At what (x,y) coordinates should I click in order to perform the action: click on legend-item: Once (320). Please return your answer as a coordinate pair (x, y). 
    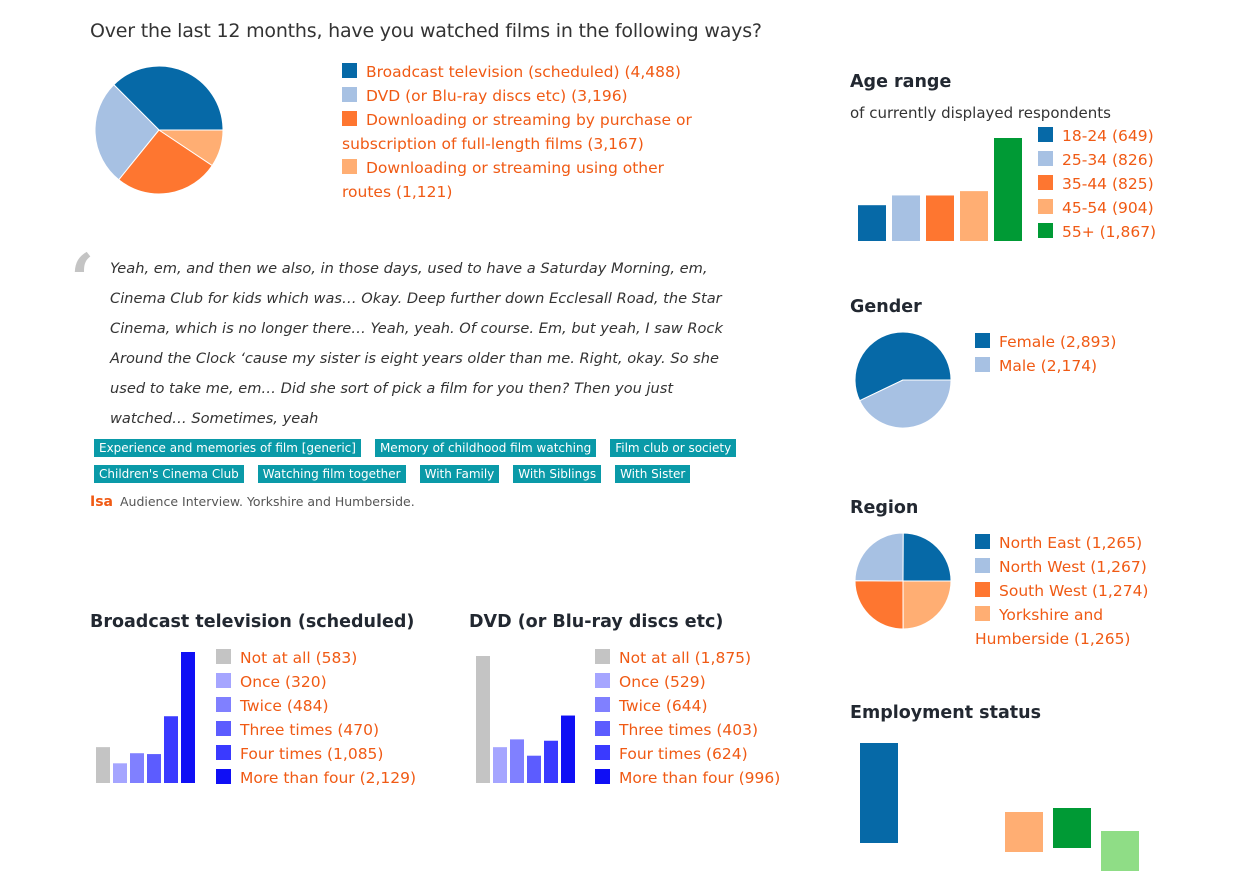
    Looking at the image, I should click on (316, 682).